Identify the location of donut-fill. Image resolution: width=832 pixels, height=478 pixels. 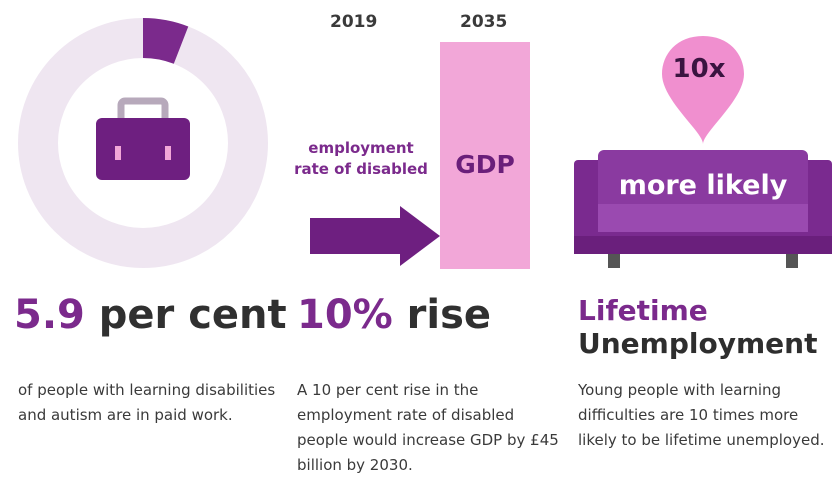
(165, 41).